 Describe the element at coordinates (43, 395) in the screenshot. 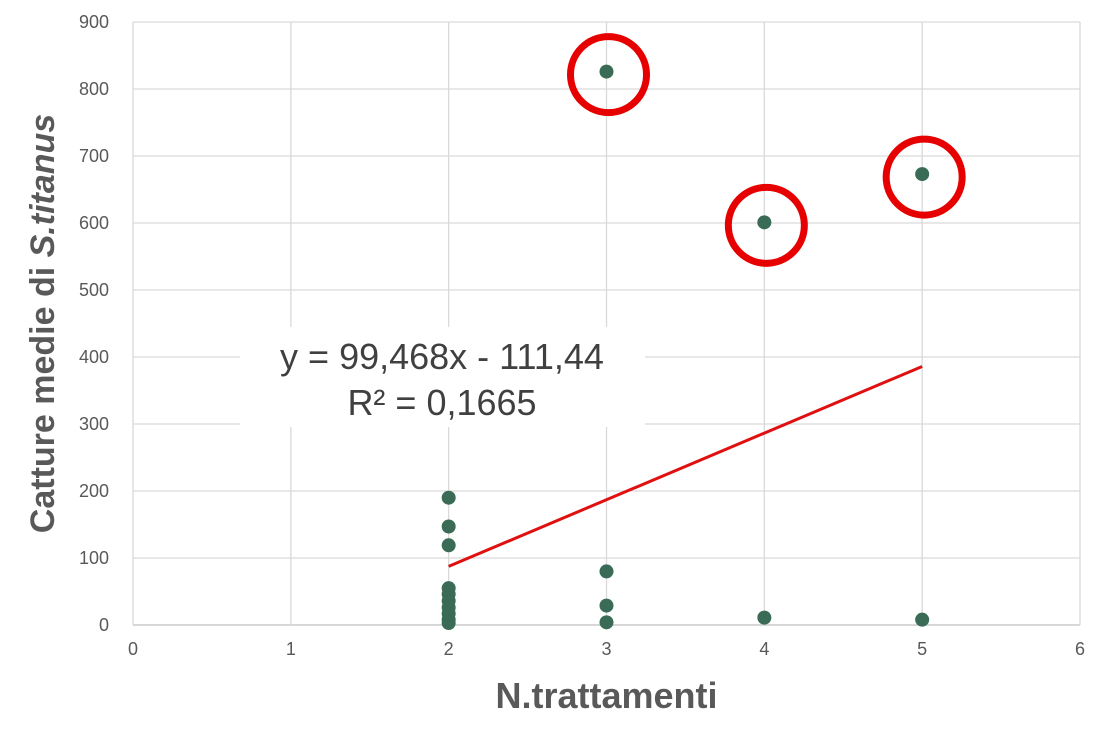

I see `y-axis-title-prefix: Catture medie di` at that location.